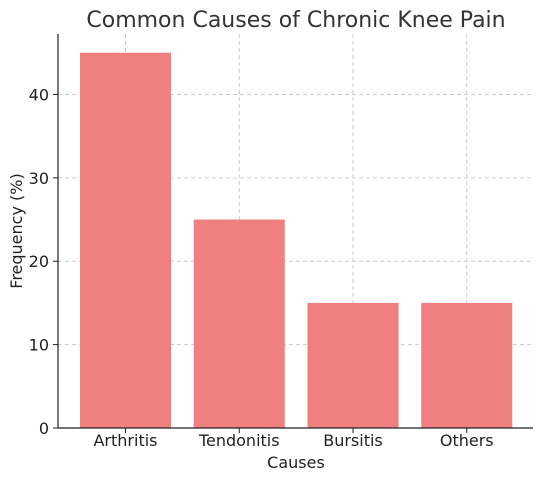  I want to click on bar-bursitis, so click(353, 365).